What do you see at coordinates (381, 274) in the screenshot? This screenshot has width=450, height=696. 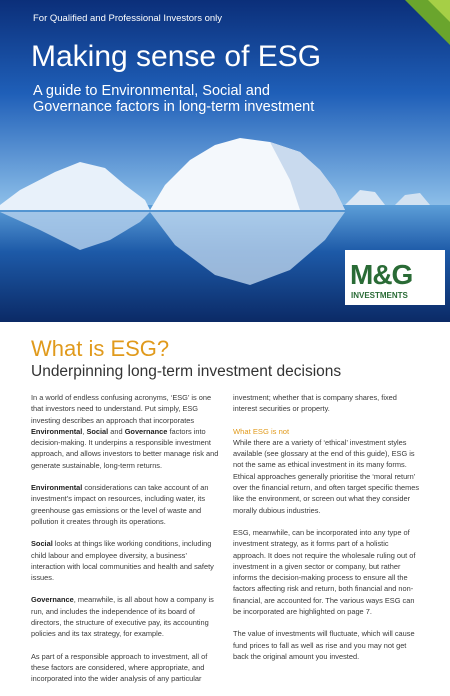 I see `logo-brand: M&G` at bounding box center [381, 274].